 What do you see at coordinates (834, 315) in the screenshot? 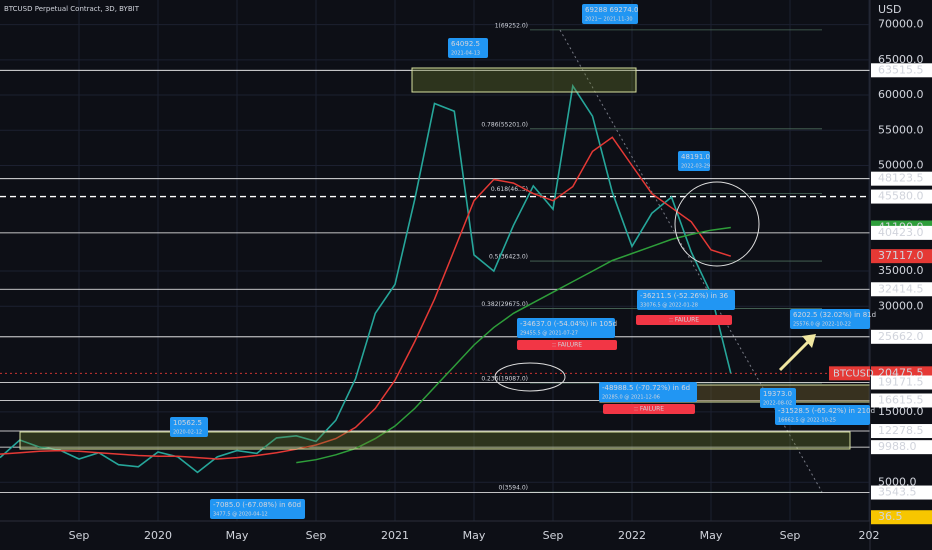
I see `annotation-text: 6202.5 (32.02%) in 81d` at bounding box center [834, 315].